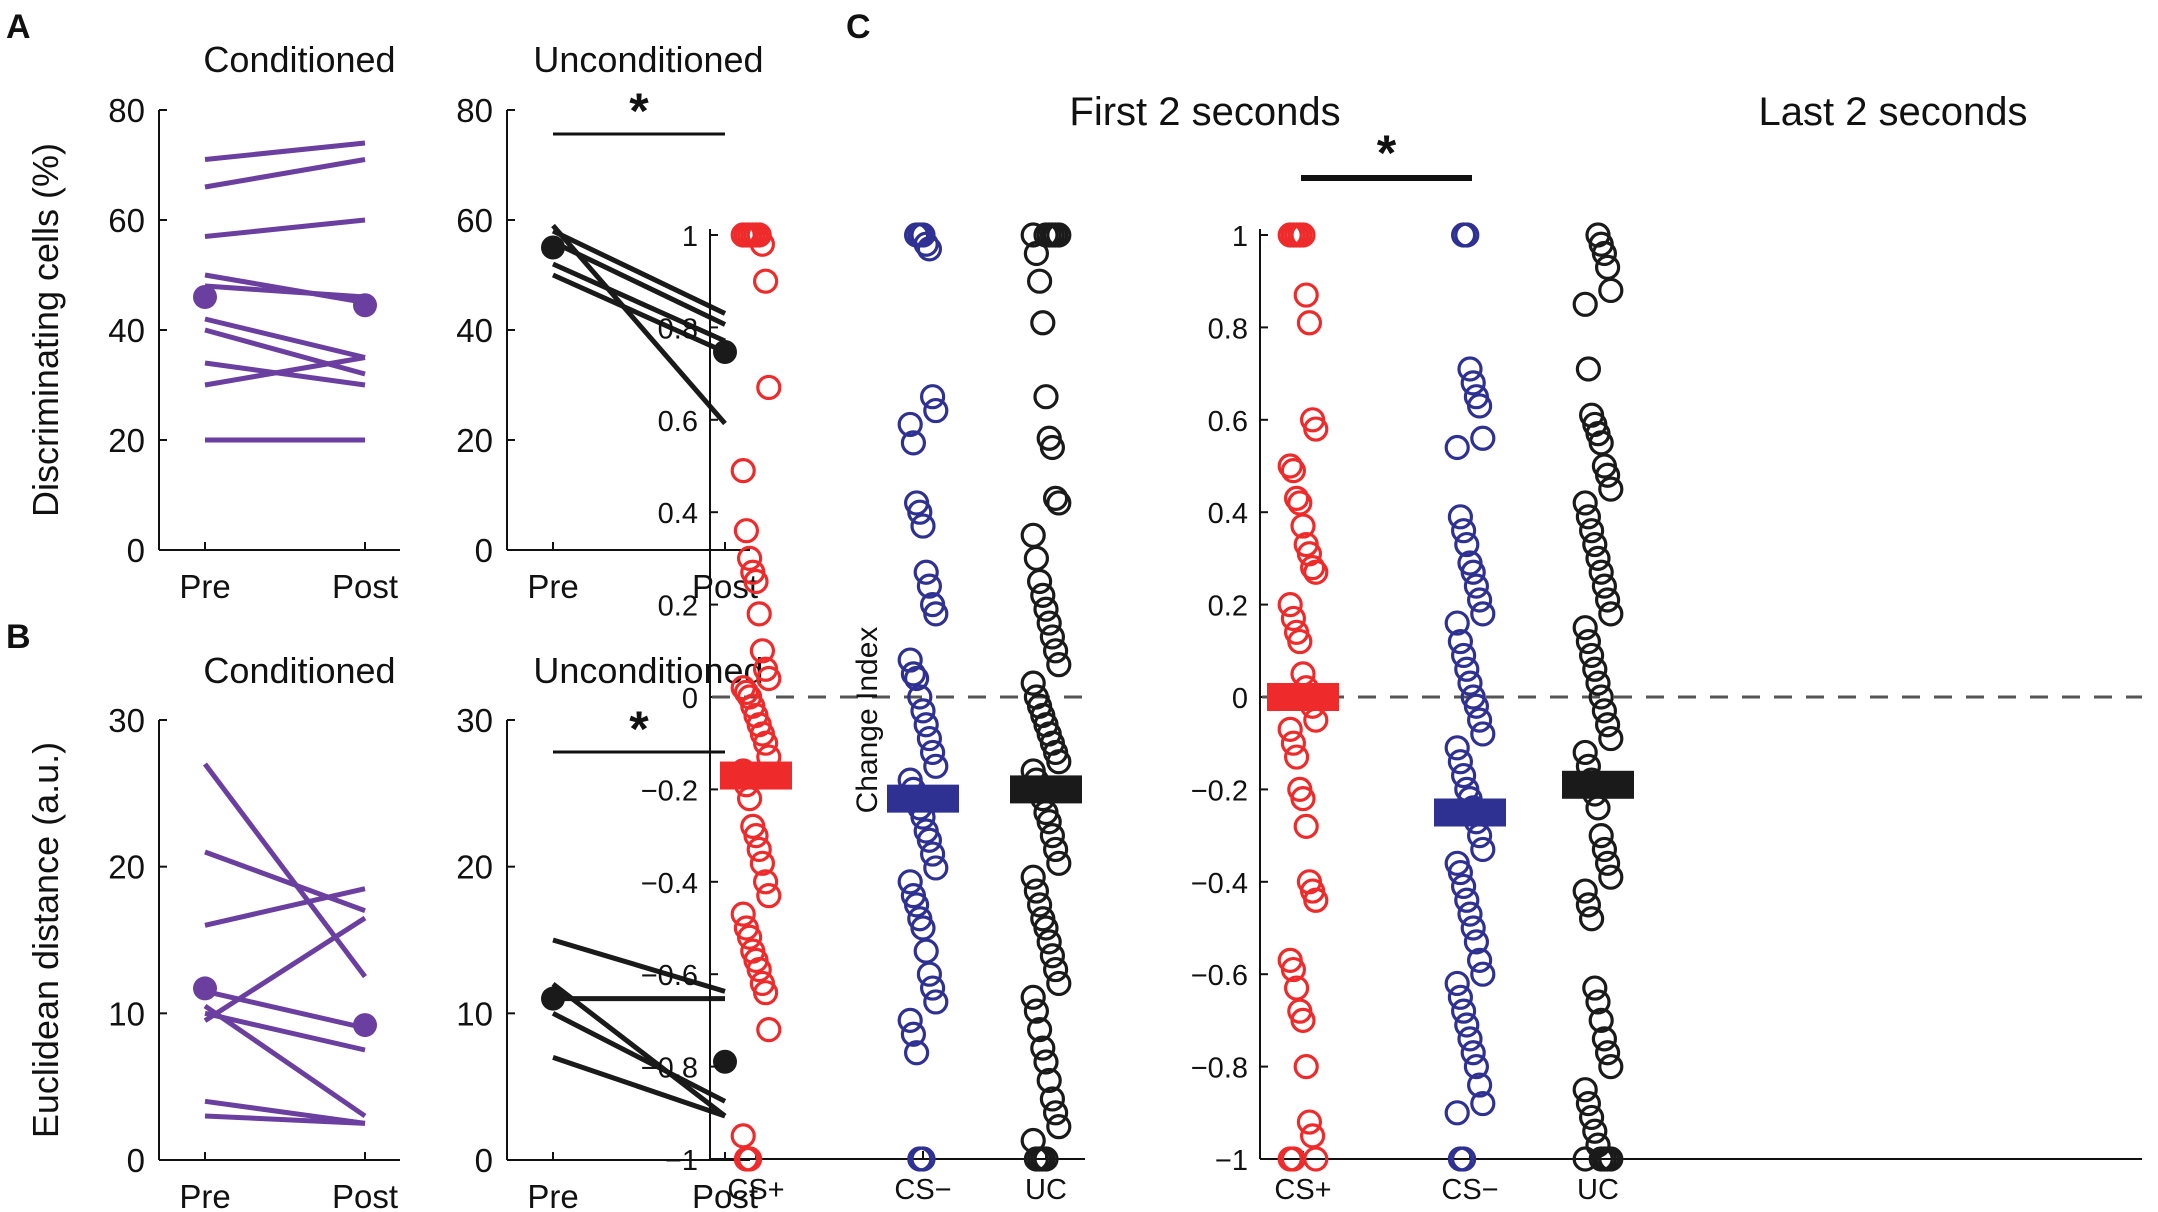  Describe the element at coordinates (1598, 784) in the screenshot. I see `mean-bar-UC` at that location.